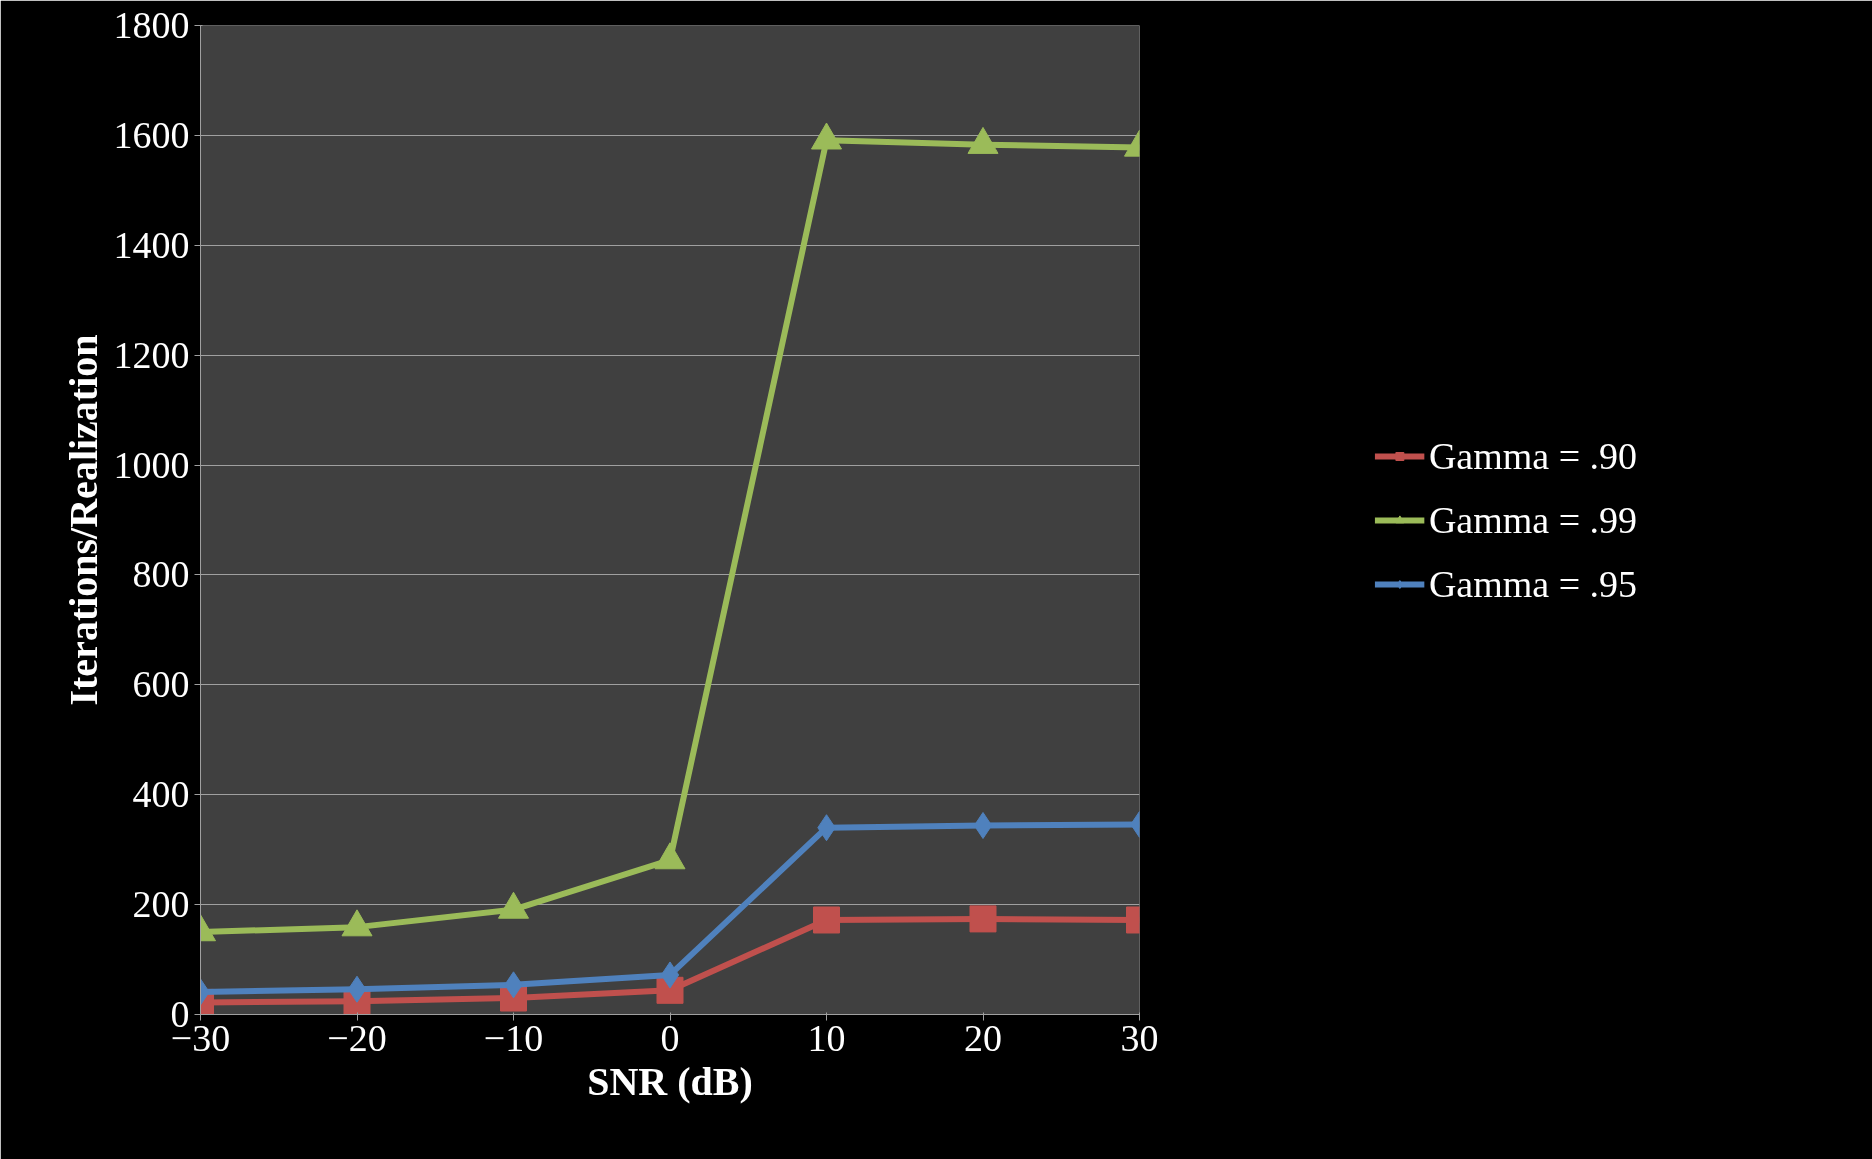 Image resolution: width=1872 pixels, height=1159 pixels. I want to click on x-tick-label: 10, so click(826, 1037).